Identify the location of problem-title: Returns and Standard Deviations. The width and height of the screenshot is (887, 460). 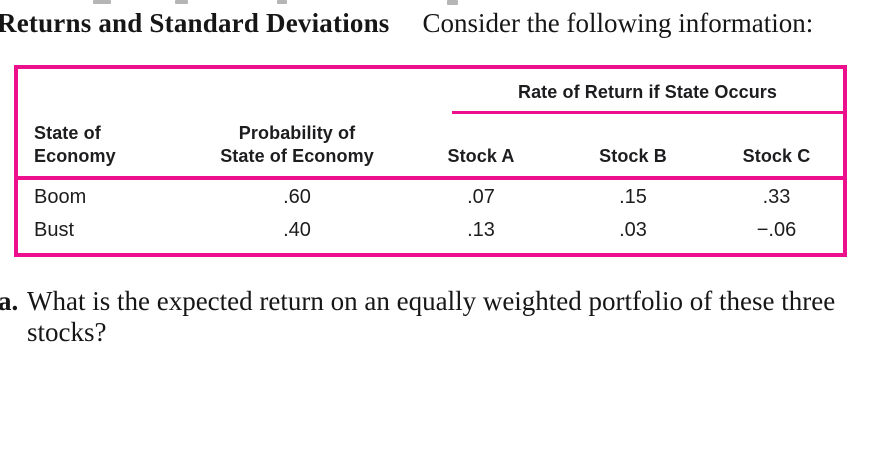
(195, 23).